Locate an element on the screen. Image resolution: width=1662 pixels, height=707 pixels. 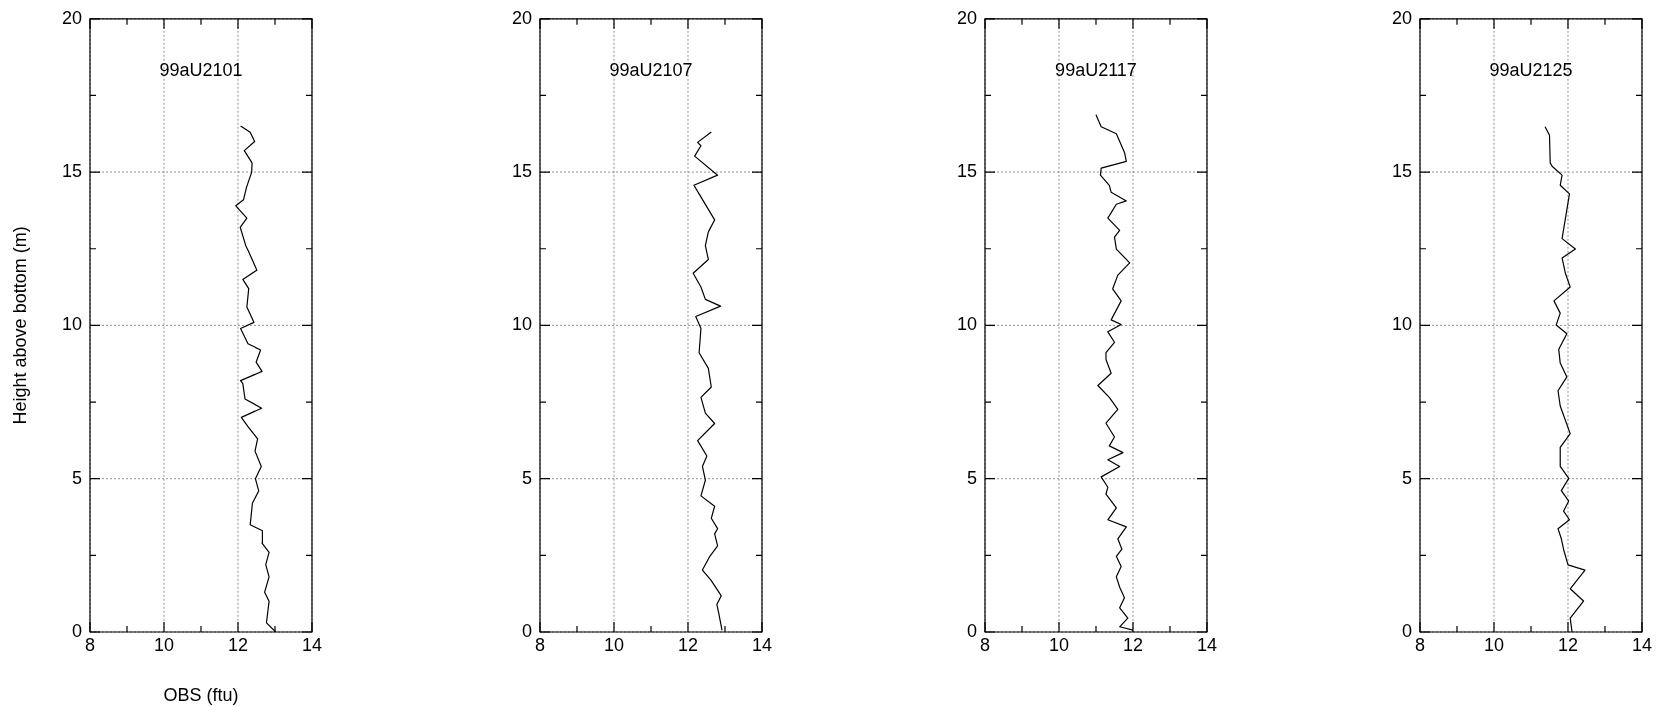
text: 99aU2107 is located at coordinates (651, 69).